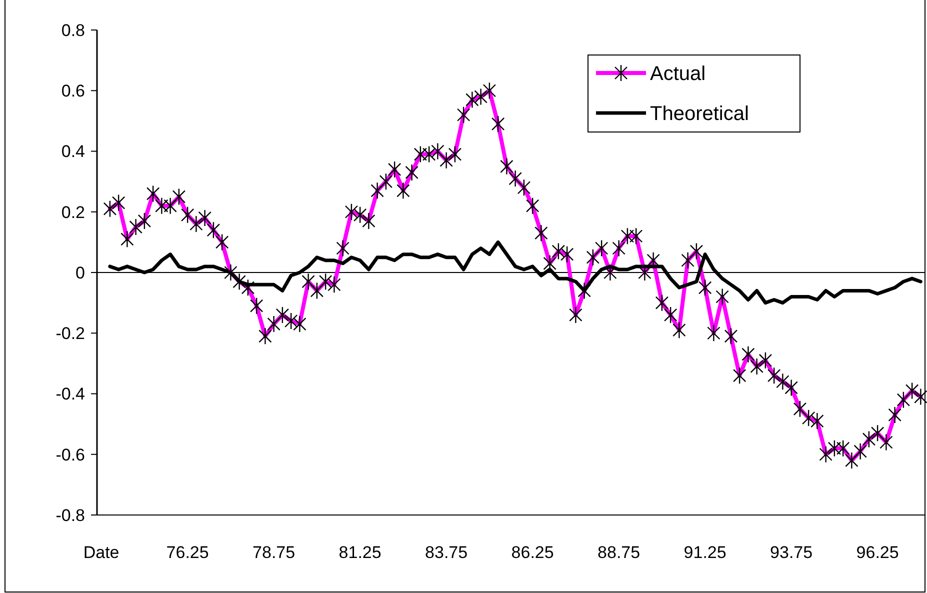  I want to click on x-tick-label: 86.25, so click(532, 552).